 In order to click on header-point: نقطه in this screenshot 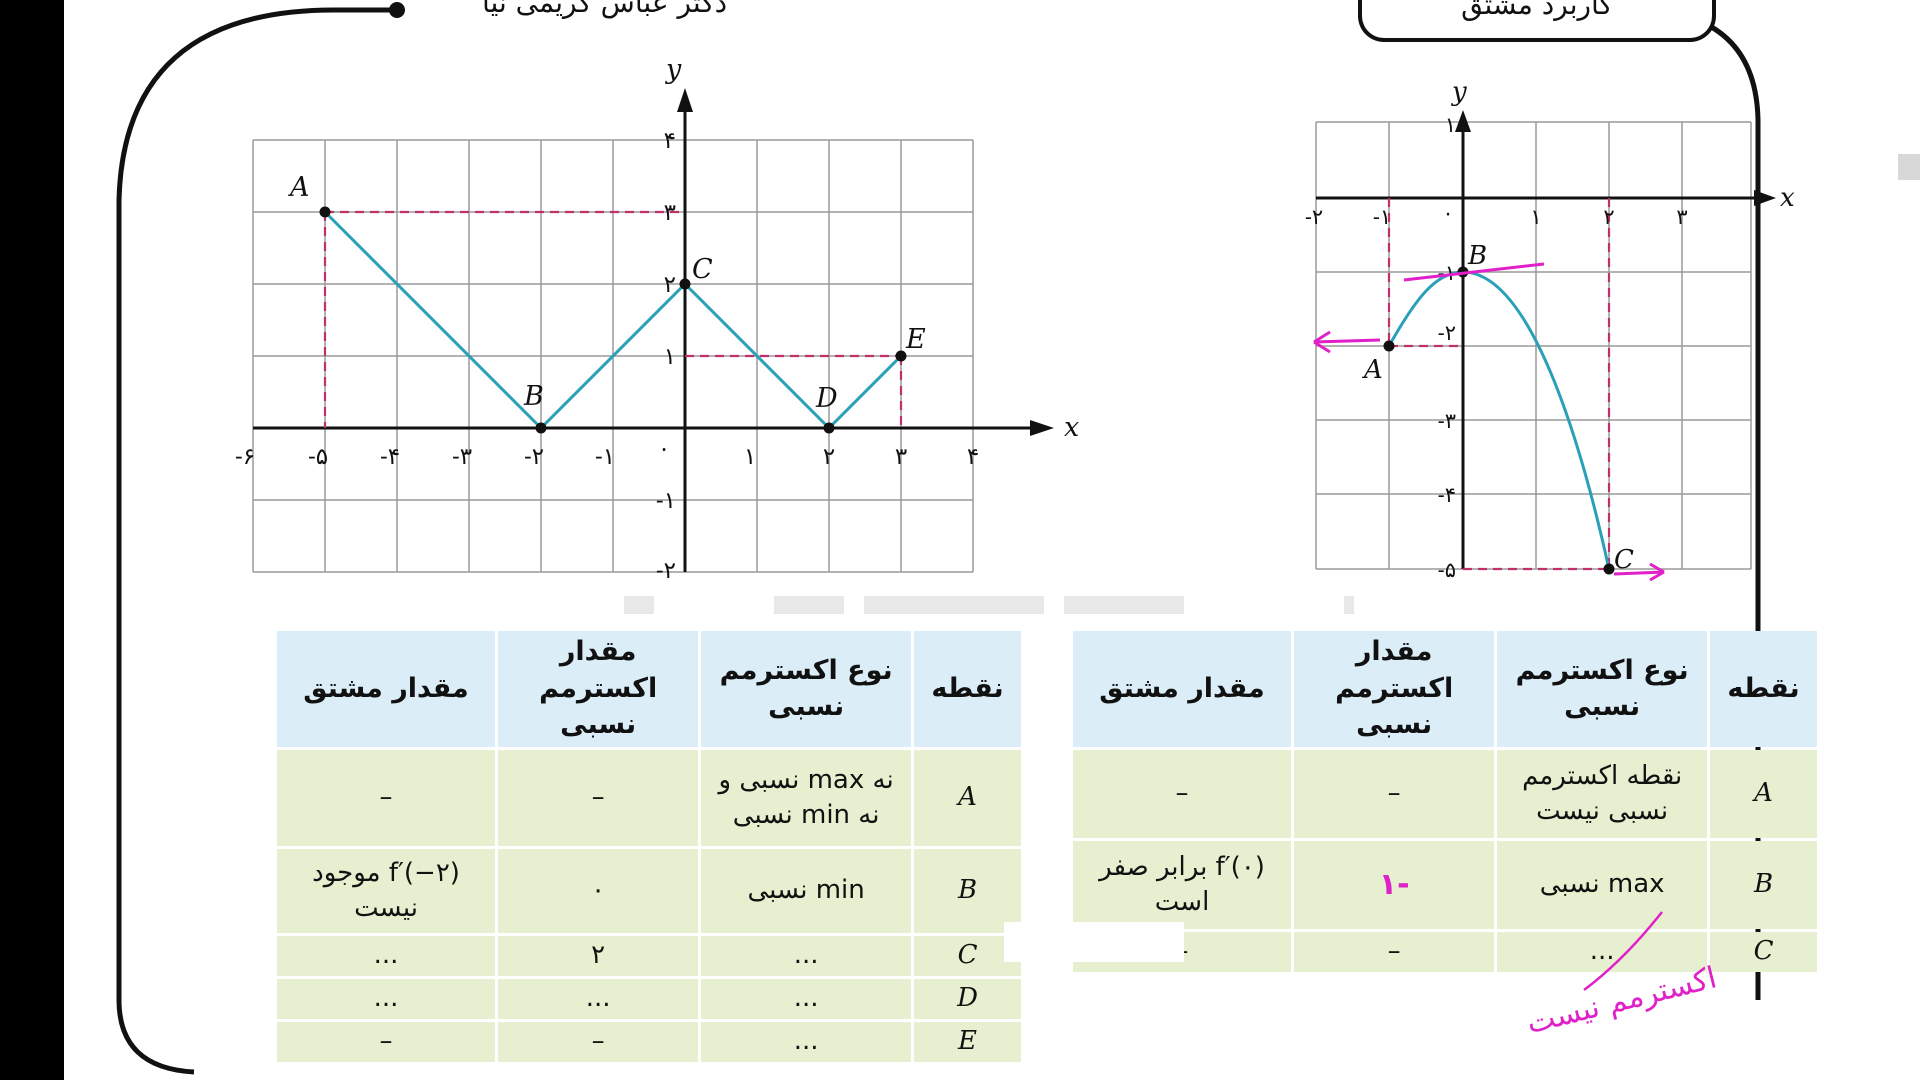, I will do `click(1763, 689)`.